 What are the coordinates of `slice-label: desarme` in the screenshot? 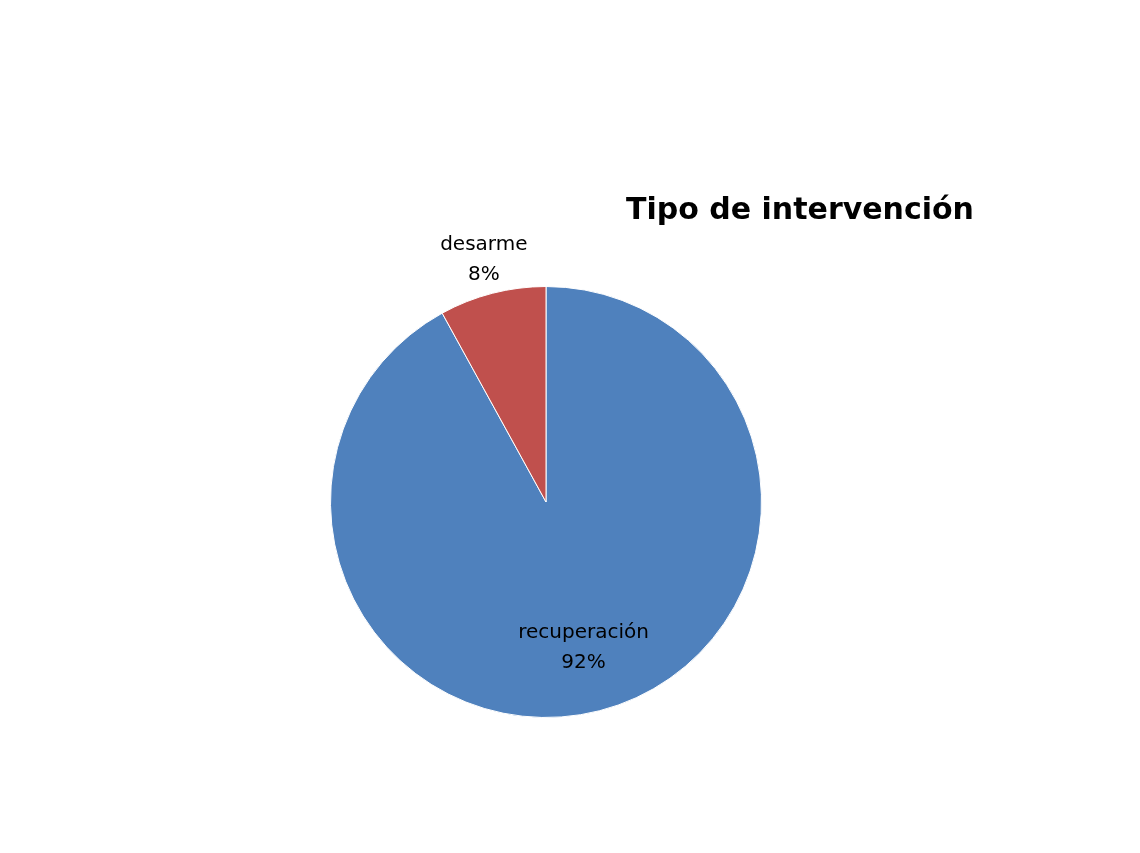 It's located at (484, 243).